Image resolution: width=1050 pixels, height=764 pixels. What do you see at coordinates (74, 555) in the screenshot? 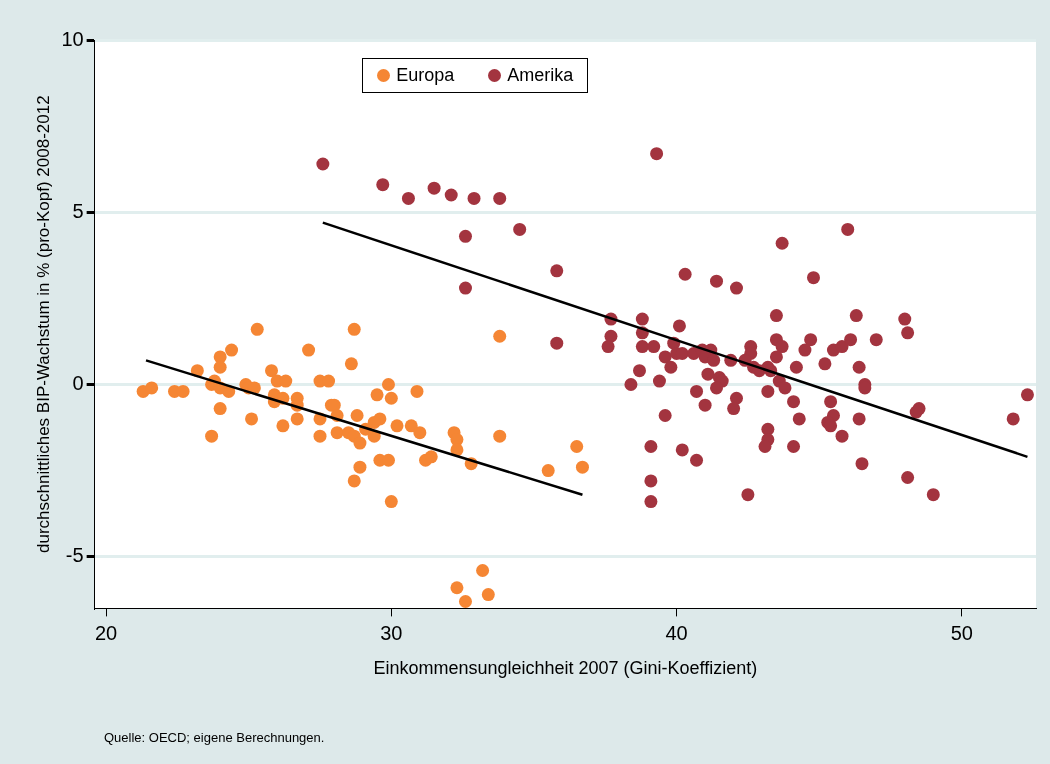
I see `y-tick-label: -5` at bounding box center [74, 555].